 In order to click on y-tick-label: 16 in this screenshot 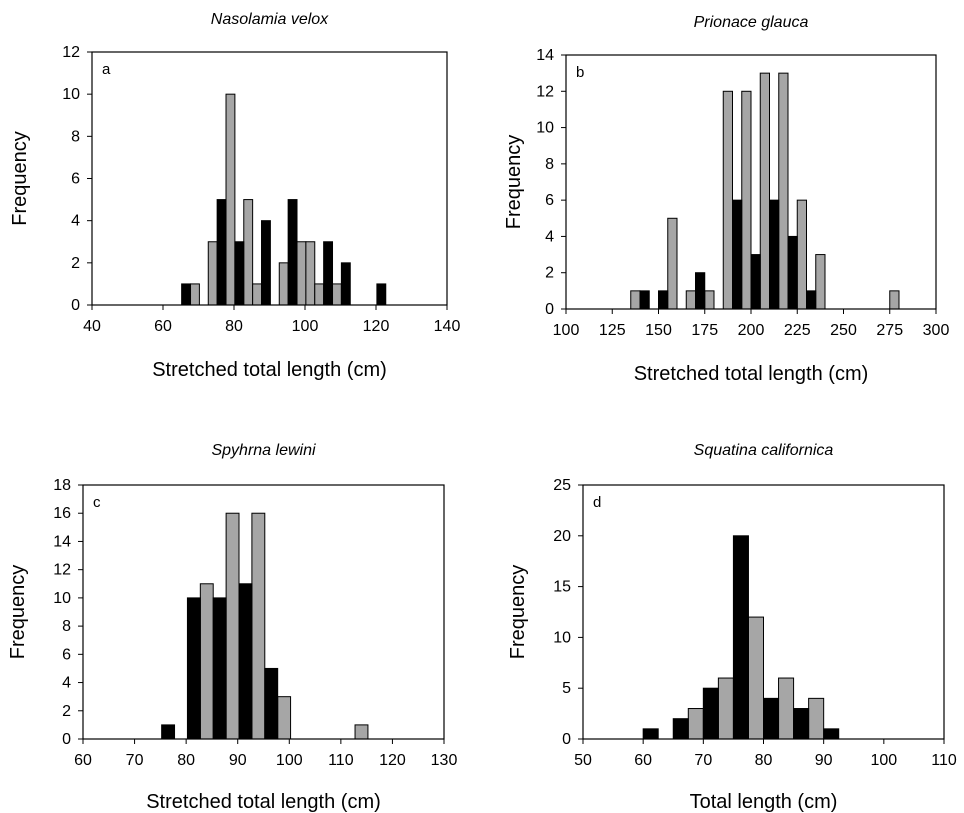, I will do `click(62, 513)`.